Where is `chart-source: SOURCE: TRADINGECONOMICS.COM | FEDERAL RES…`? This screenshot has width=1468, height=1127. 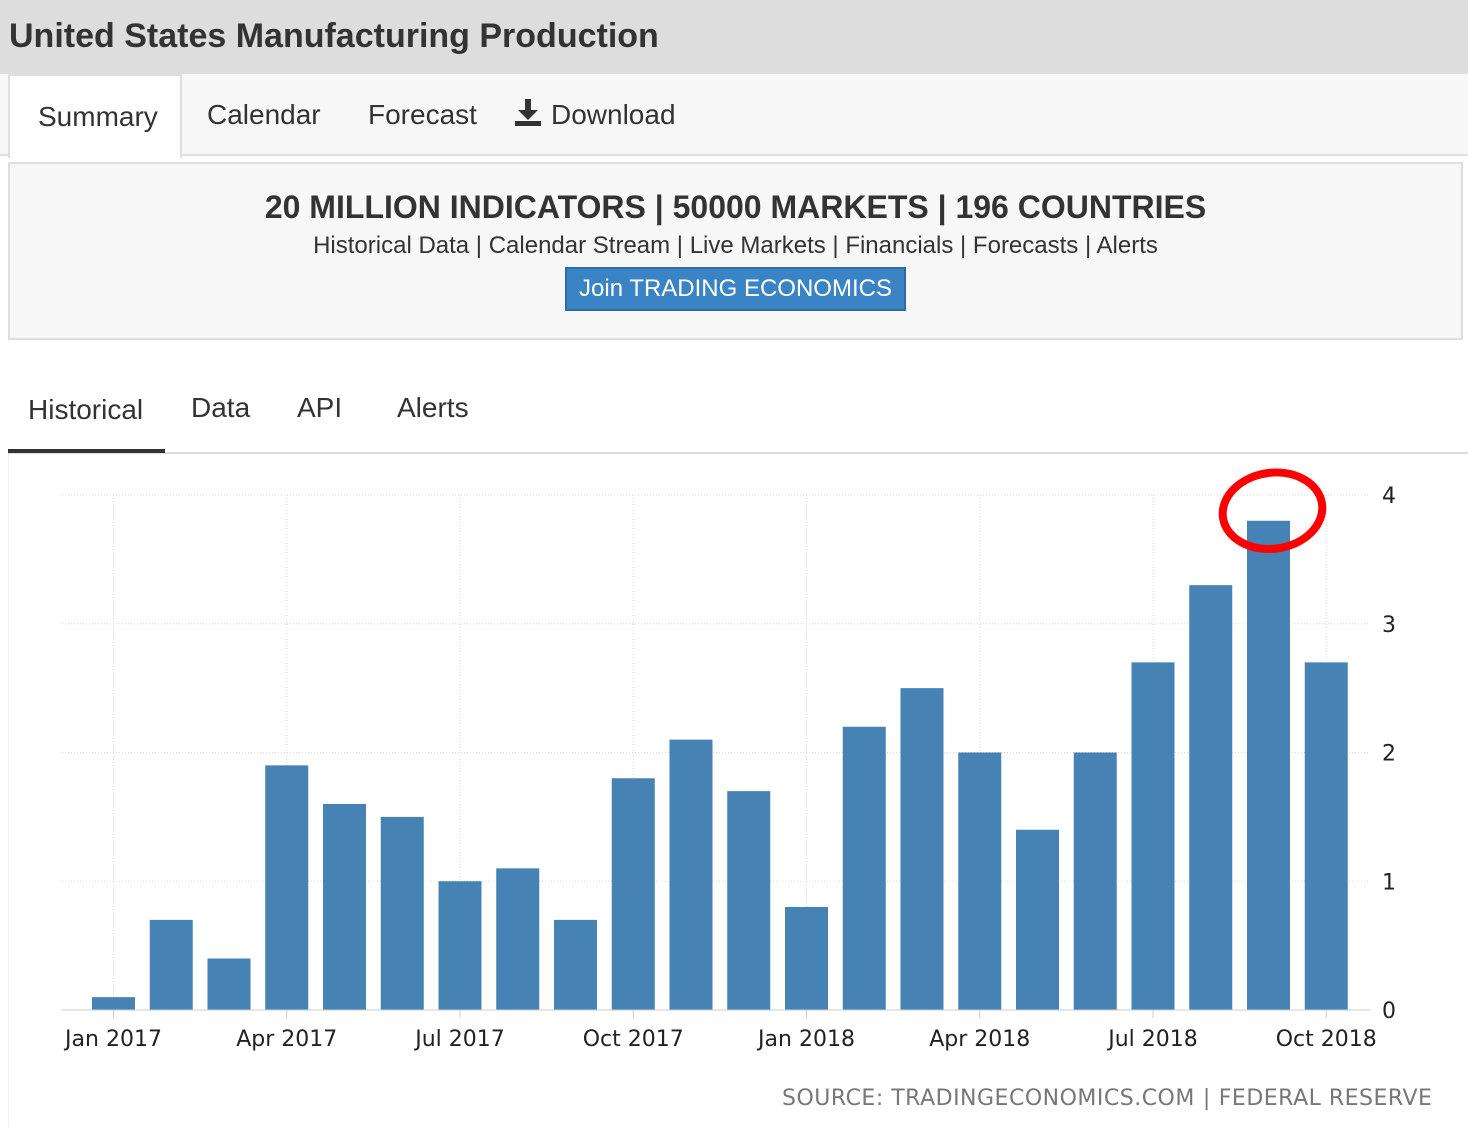
chart-source: SOURCE: TRADINGECONOMICS.COM | FEDERAL RES… is located at coordinates (1107, 1098).